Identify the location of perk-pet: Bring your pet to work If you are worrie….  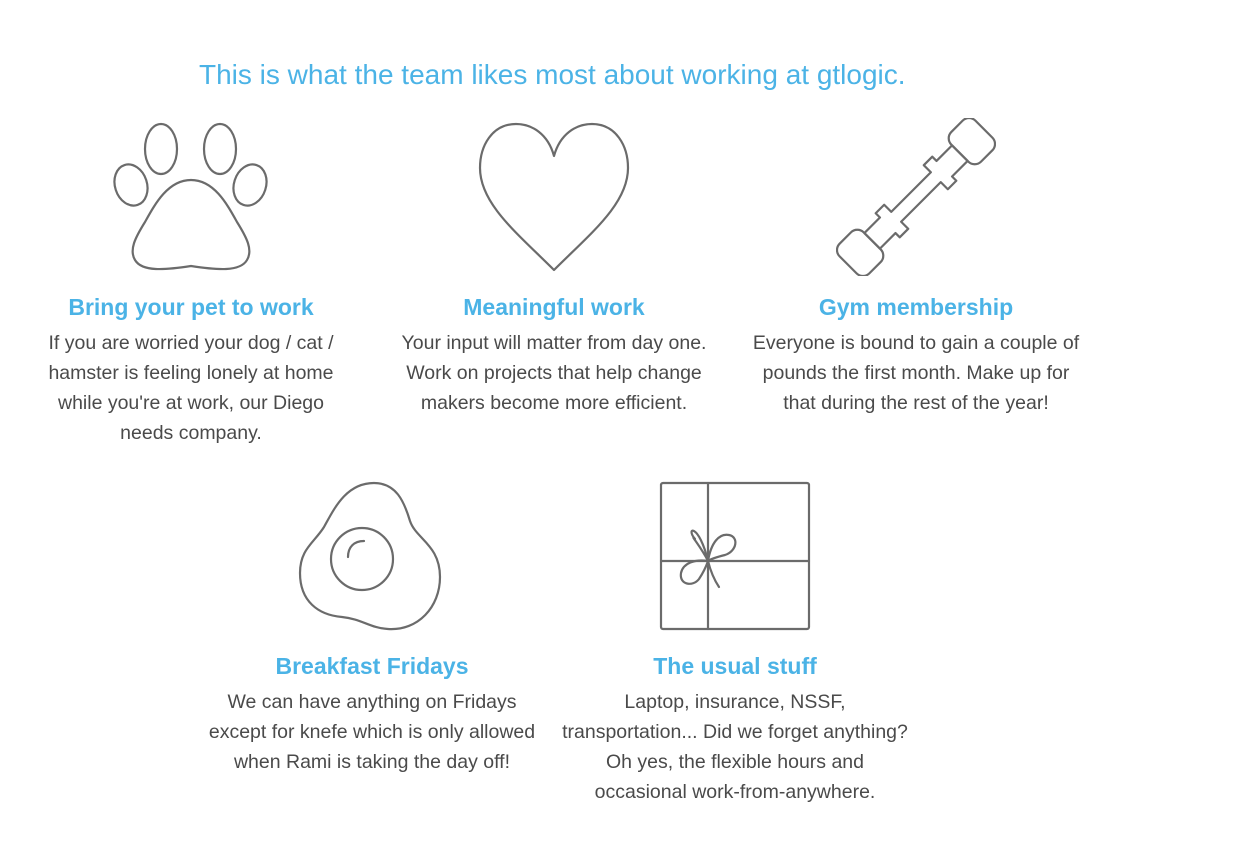
(191, 283).